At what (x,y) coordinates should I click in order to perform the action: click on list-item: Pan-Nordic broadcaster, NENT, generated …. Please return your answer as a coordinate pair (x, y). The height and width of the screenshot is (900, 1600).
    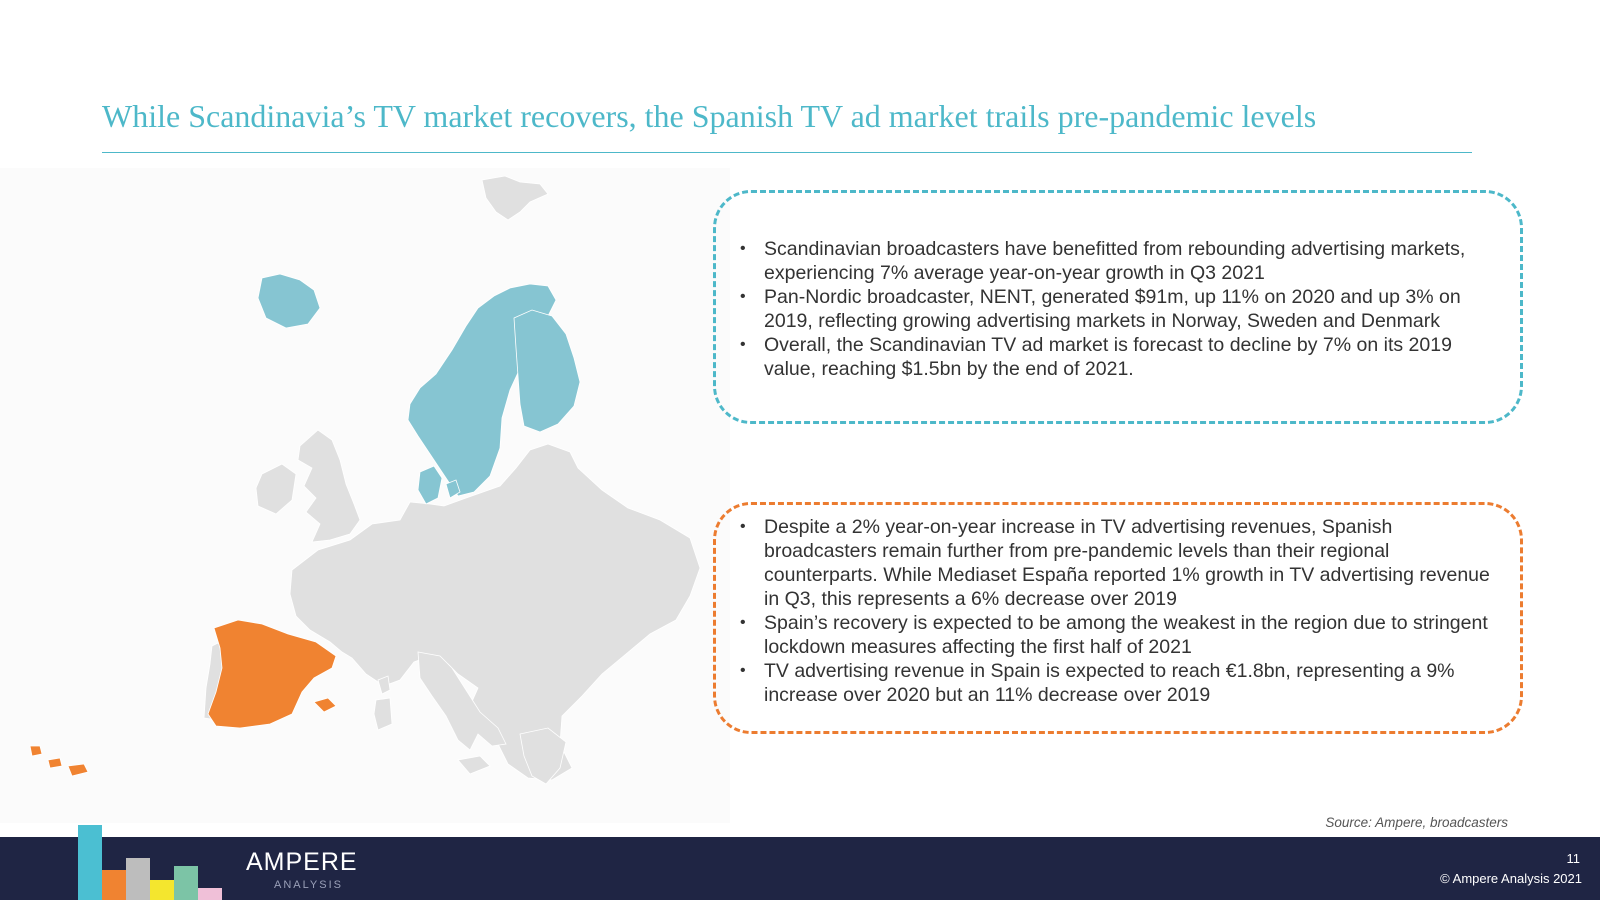
    Looking at the image, I should click on (1115, 309).